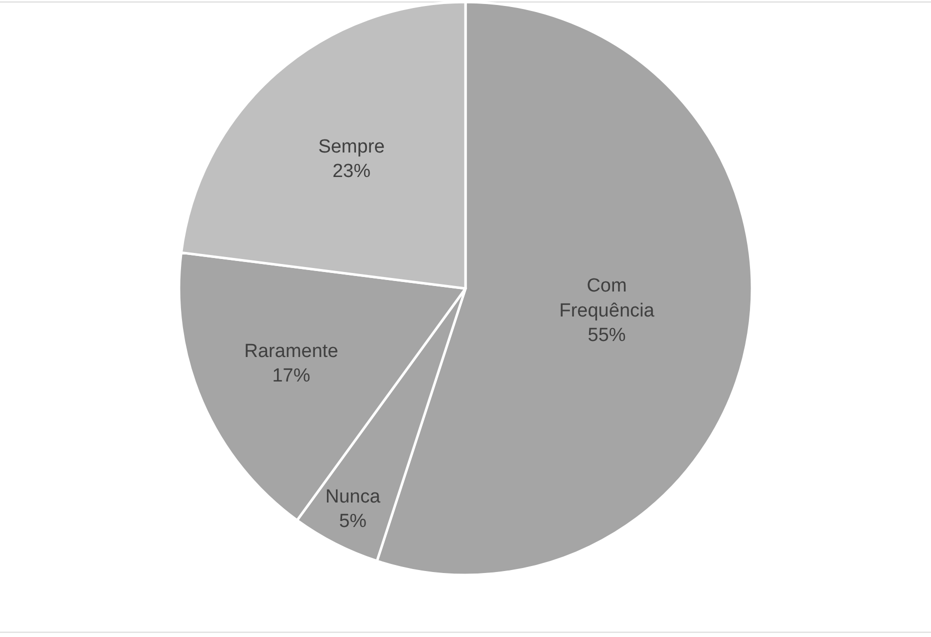 This screenshot has height=637, width=931. Describe the element at coordinates (353, 521) in the screenshot. I see `data-label: 5%` at that location.